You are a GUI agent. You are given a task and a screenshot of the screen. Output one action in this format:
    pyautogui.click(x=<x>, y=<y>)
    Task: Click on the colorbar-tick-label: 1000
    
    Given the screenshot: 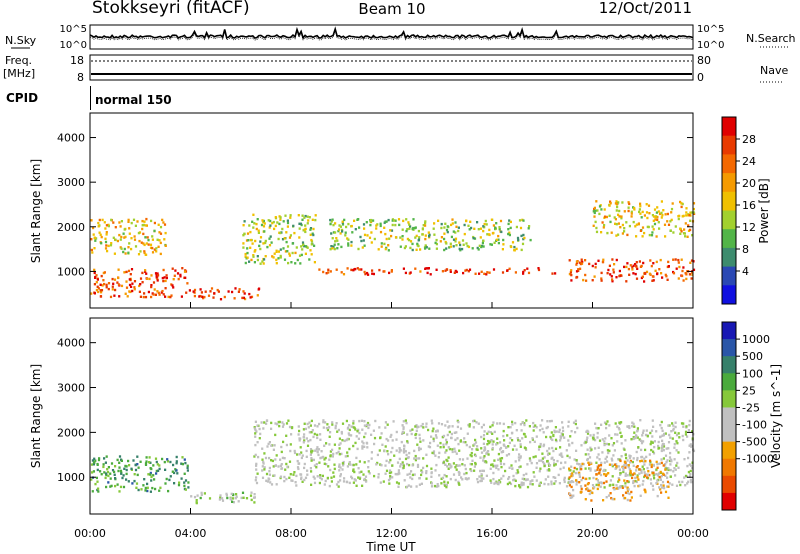 What is the action you would take?
    pyautogui.click(x=756, y=339)
    